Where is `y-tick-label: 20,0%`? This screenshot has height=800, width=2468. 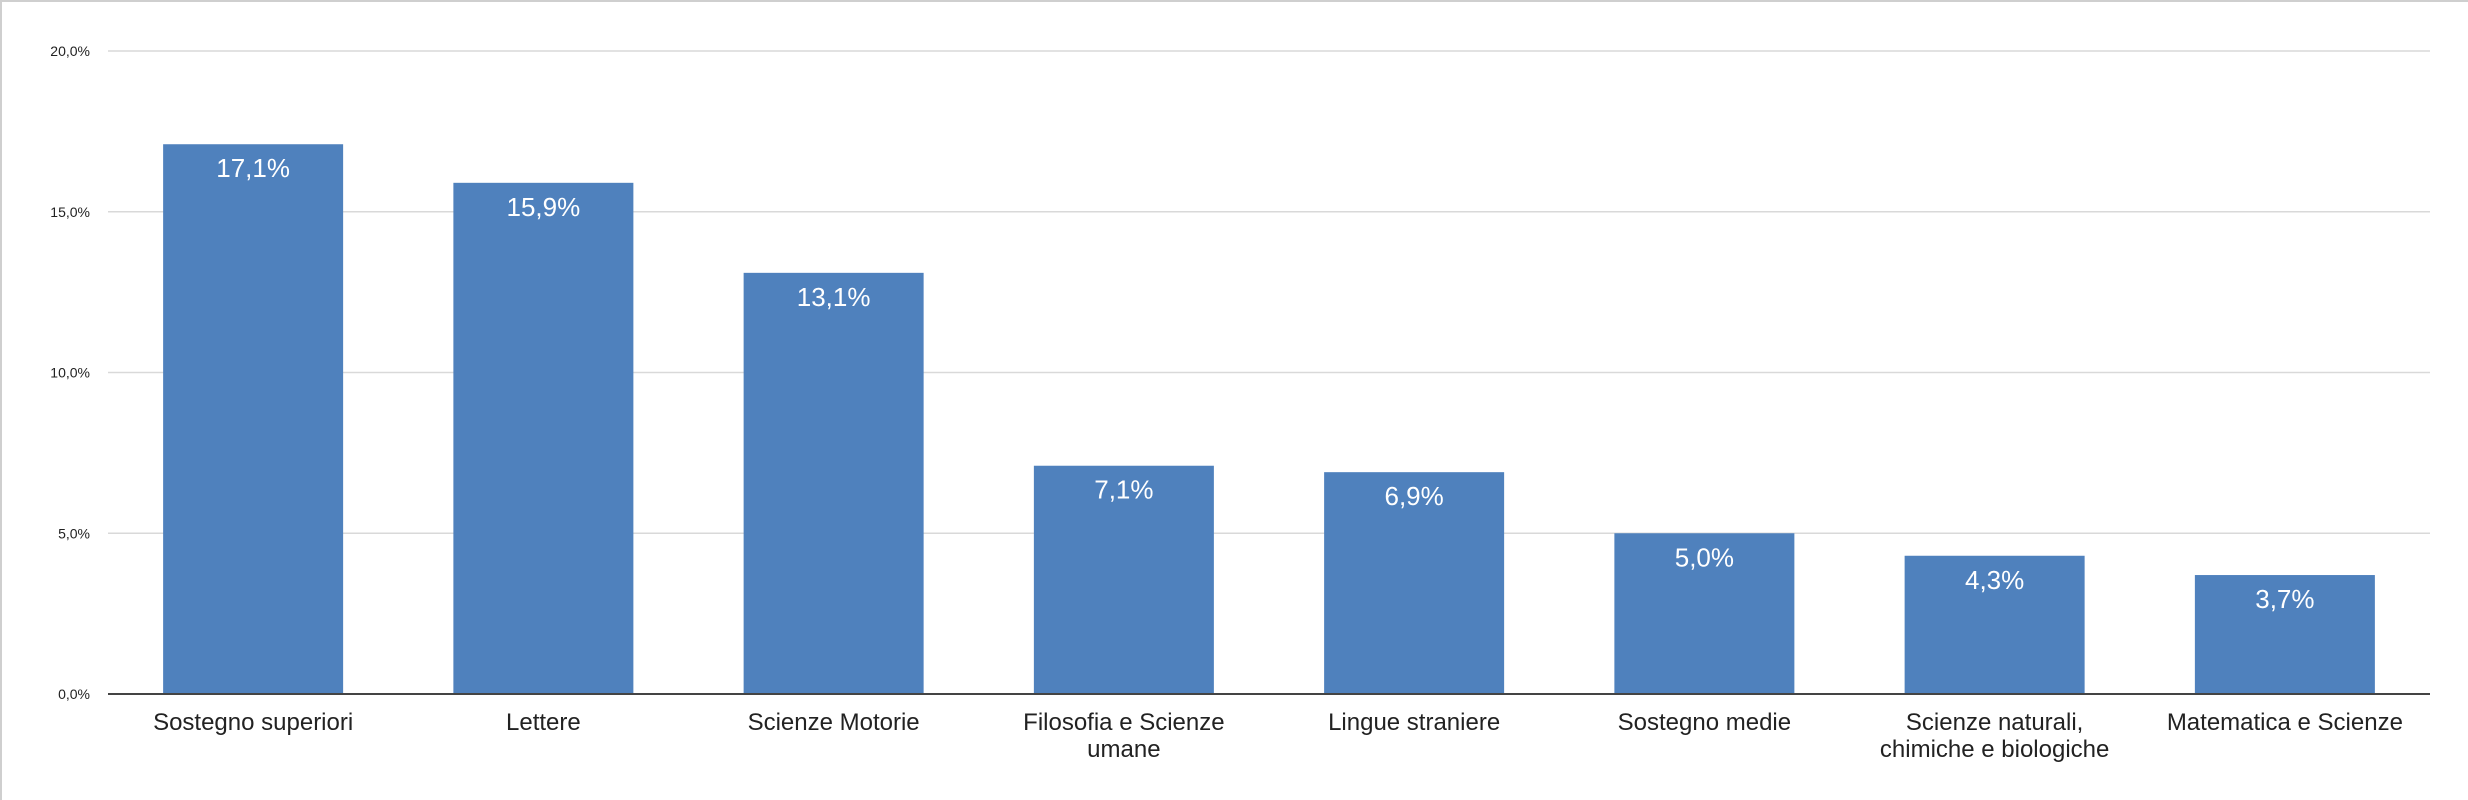
y-tick-label: 20,0% is located at coordinates (70, 51).